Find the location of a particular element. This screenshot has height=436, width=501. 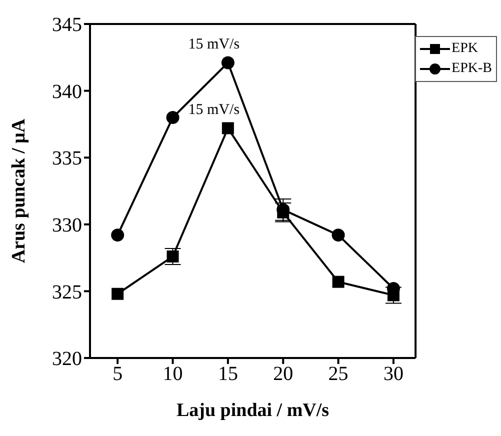

y-tick-label: 335 is located at coordinates (67, 159).